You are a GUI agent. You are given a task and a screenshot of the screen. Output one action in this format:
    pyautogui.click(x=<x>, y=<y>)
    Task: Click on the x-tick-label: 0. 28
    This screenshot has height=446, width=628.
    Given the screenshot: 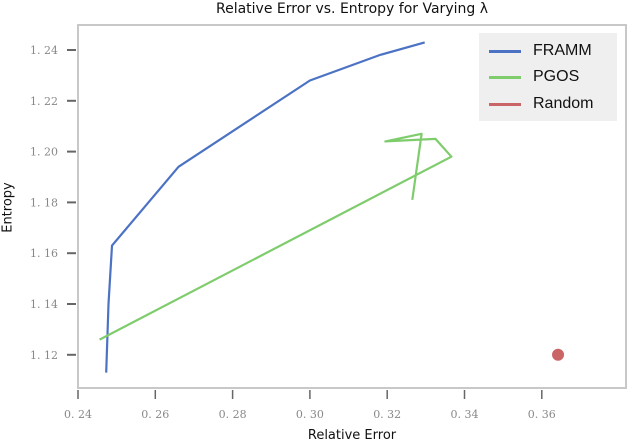 What is the action you would take?
    pyautogui.click(x=233, y=414)
    